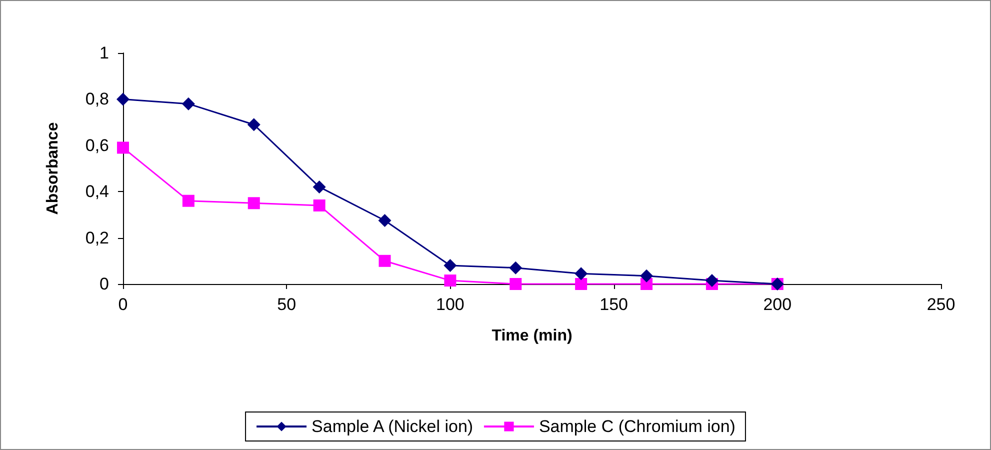 The image size is (991, 450). I want to click on x-tick-label: 200, so click(777, 304).